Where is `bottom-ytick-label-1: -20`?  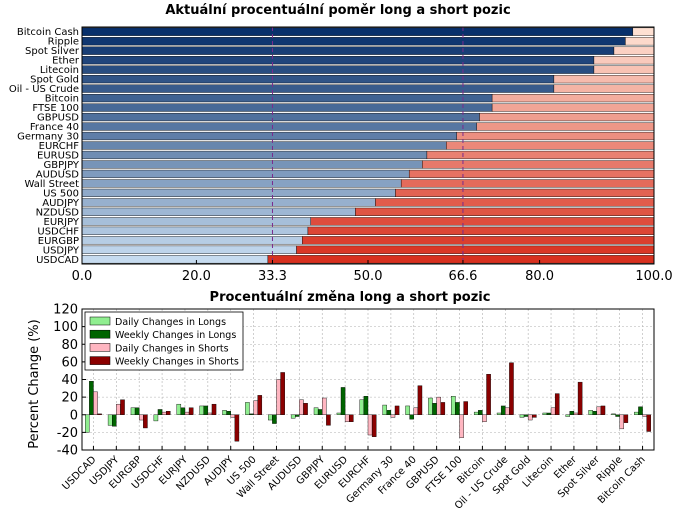
bottom-ytick-label-1: -20 is located at coordinates (67, 433).